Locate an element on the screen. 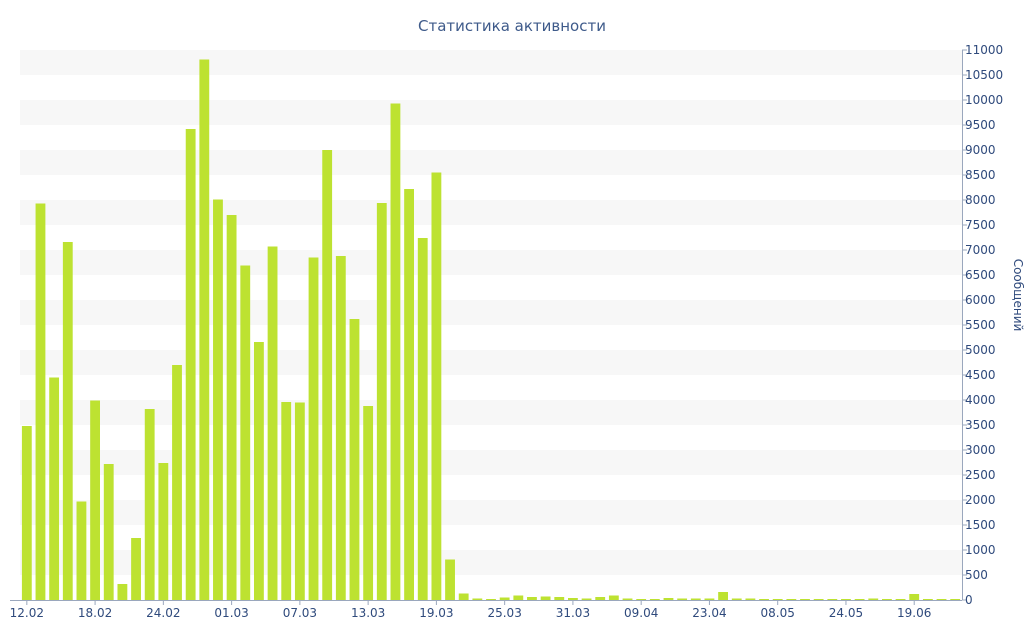  y-tick-label: 7000 is located at coordinates (980, 250).